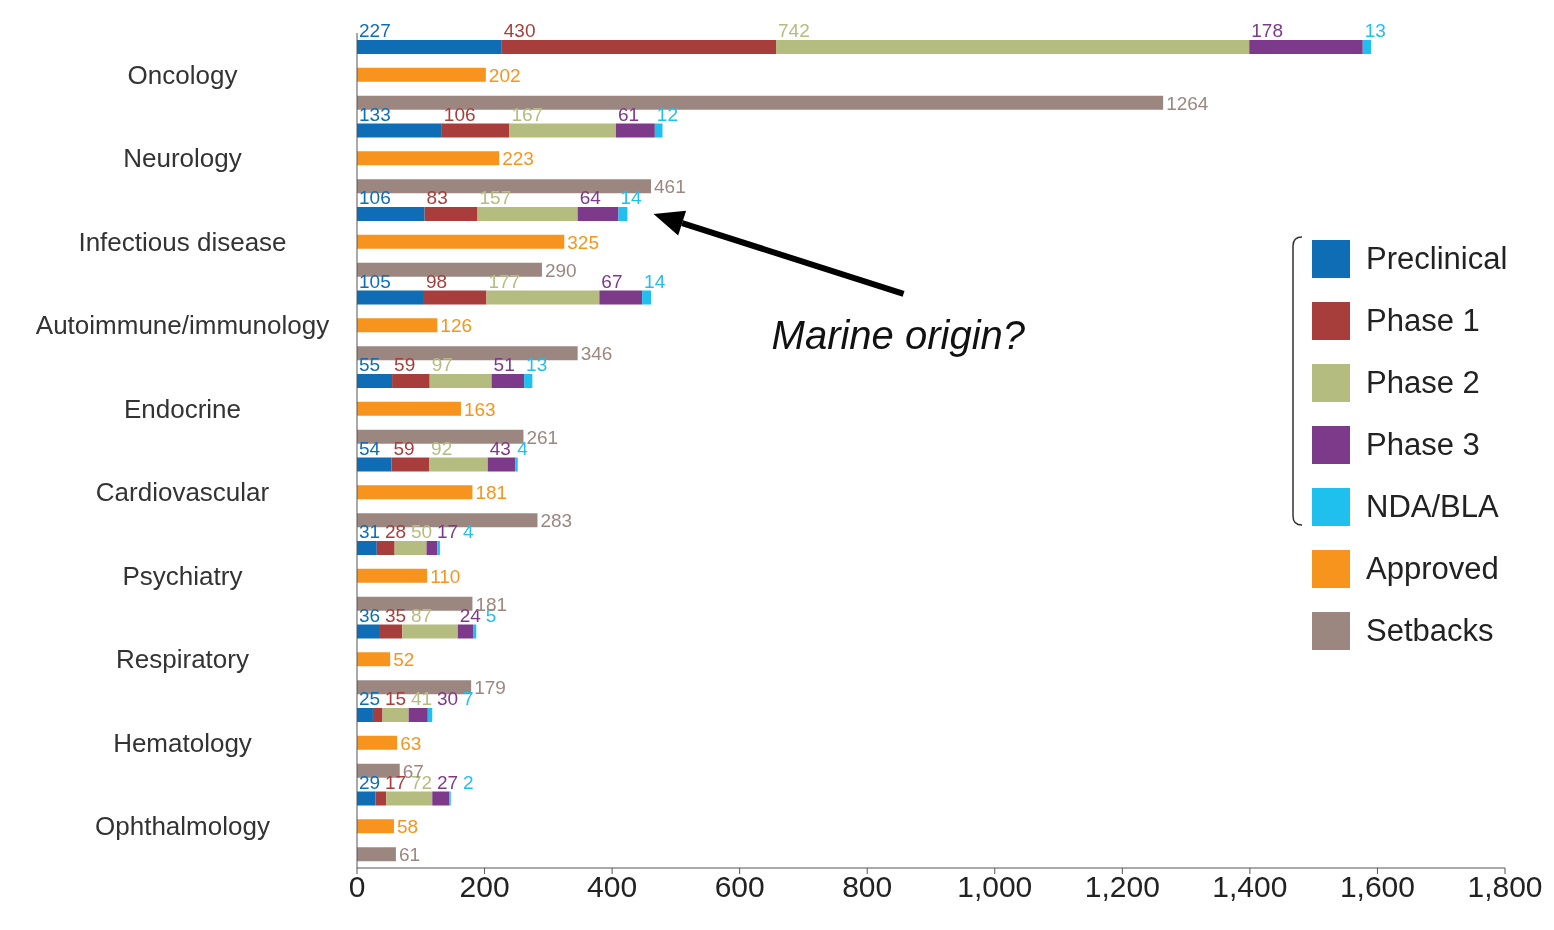 The width and height of the screenshot is (1554, 930). Describe the element at coordinates (422, 531) in the screenshot. I see `data-label: 50` at that location.